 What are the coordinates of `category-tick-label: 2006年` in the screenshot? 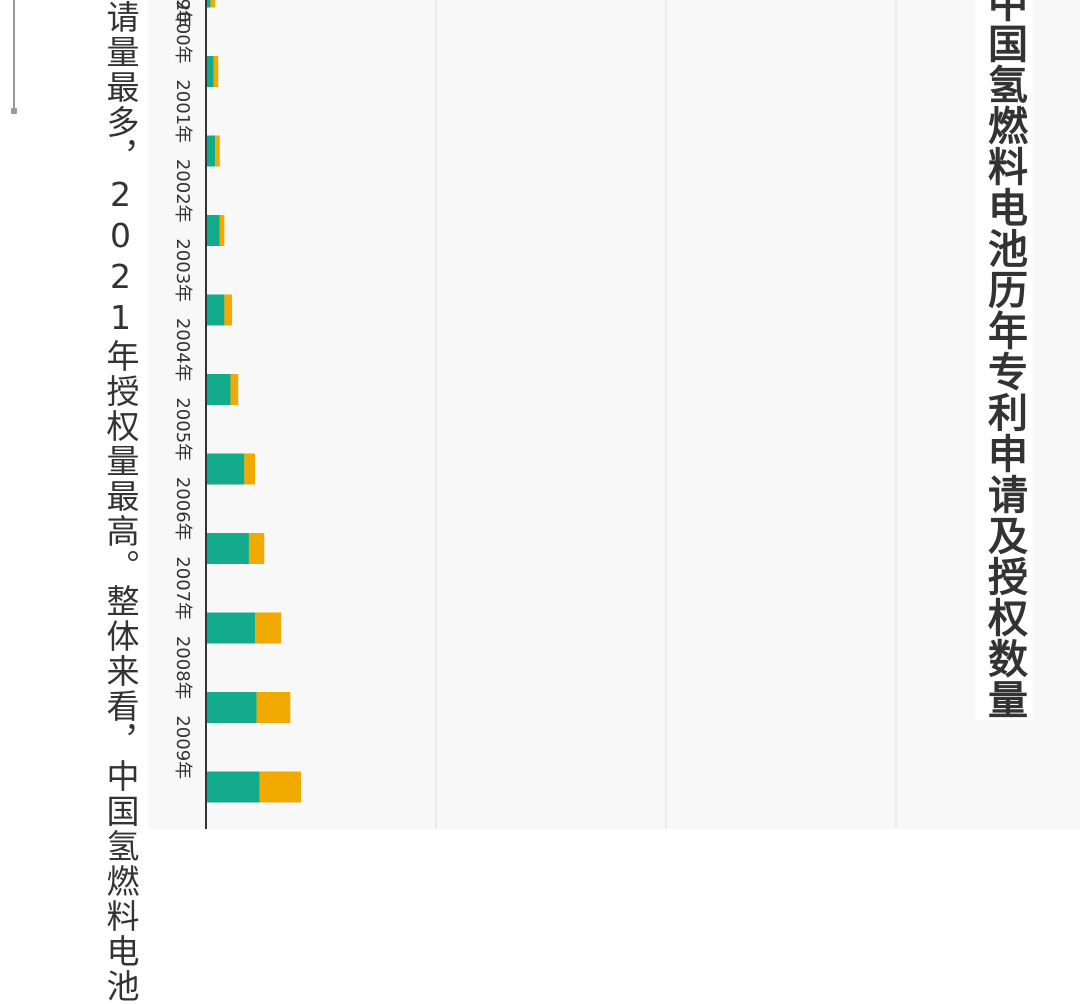 It's located at (182, 509).